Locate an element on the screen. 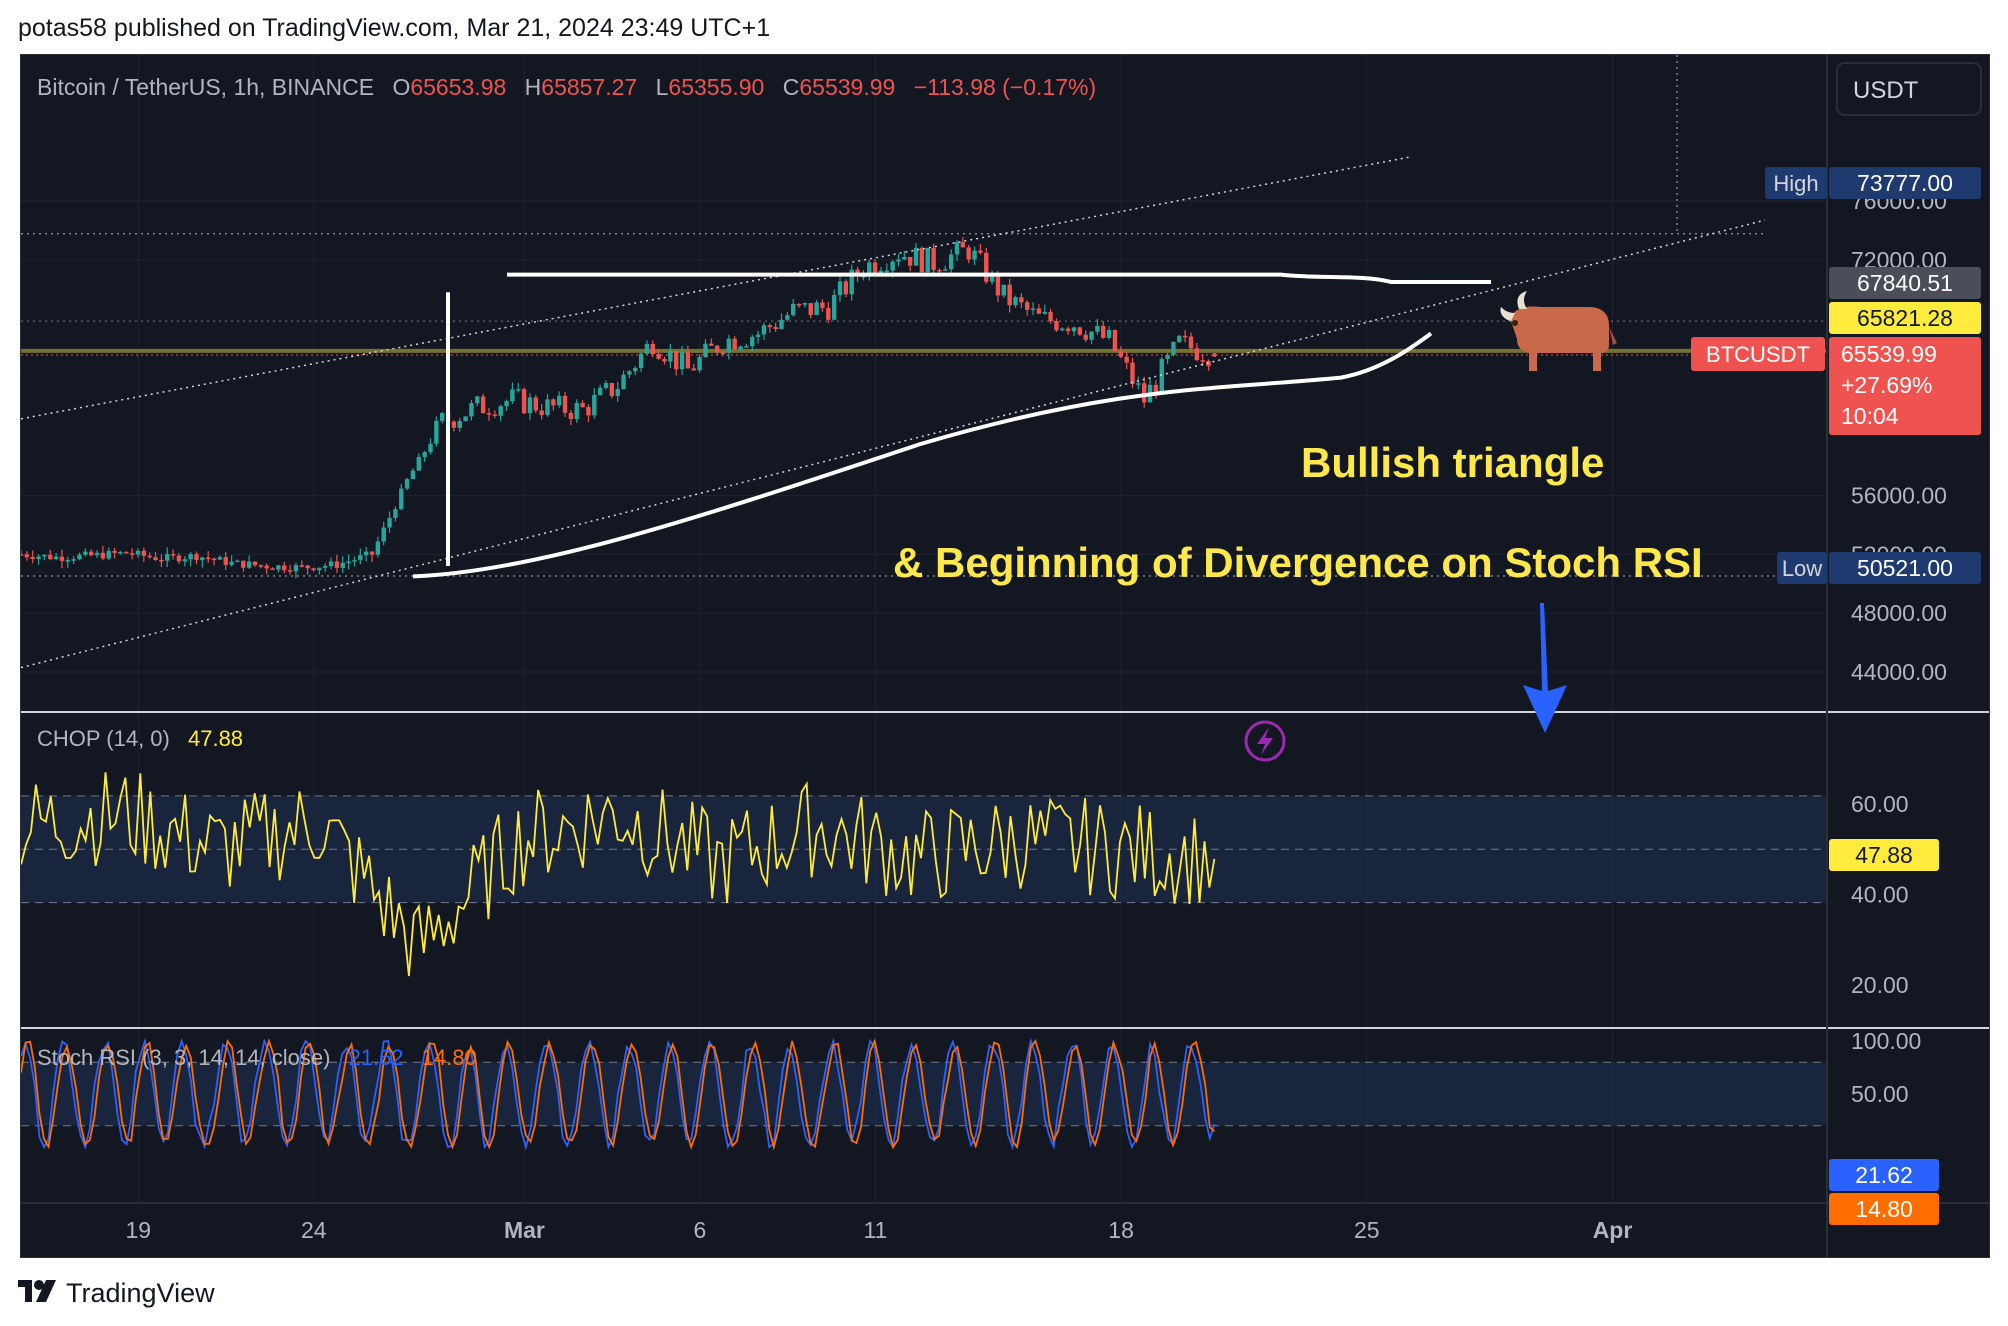 This screenshot has width=2008, height=1326. low-price-tag: 50521.00 is located at coordinates (1905, 568).